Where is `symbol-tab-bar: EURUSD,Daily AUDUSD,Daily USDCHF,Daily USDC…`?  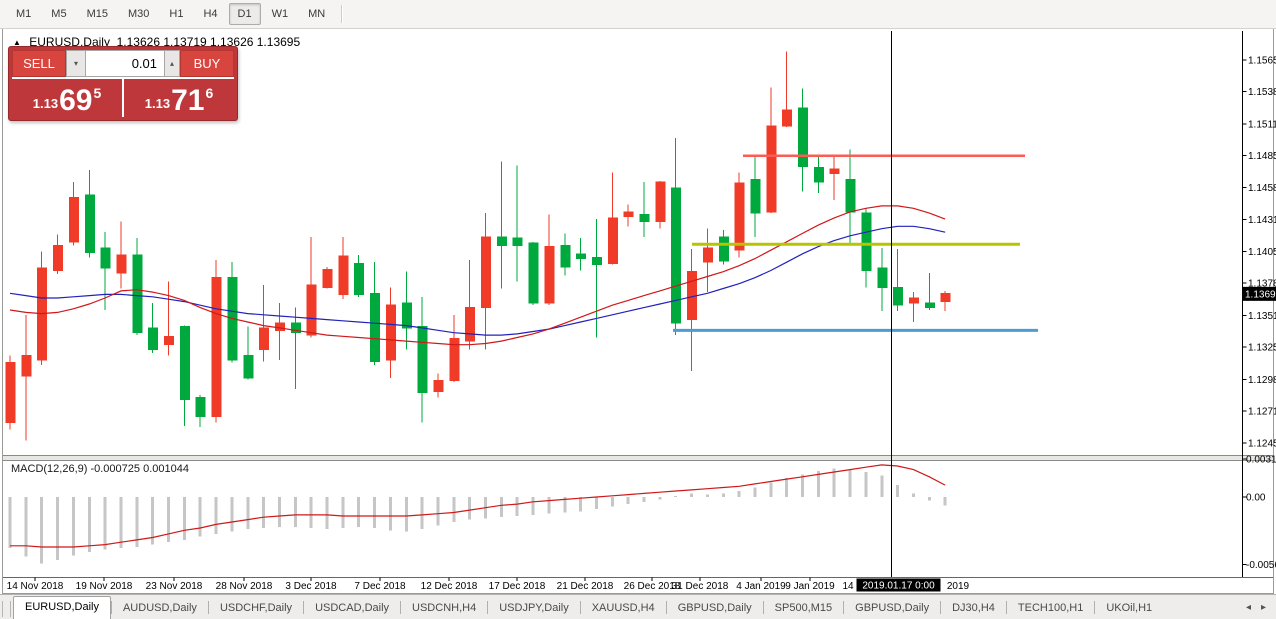
symbol-tab-bar: EURUSD,Daily AUDUSD,Daily USDCHF,Daily USDC… is located at coordinates (638, 606).